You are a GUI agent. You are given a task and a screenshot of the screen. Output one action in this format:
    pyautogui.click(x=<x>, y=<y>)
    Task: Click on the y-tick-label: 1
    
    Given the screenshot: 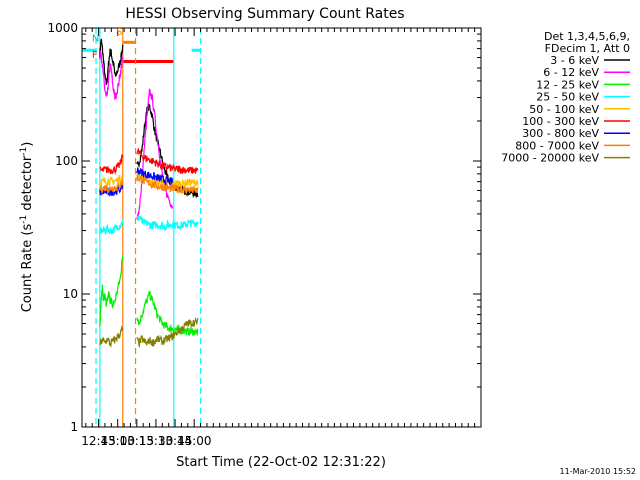 What is the action you would take?
    pyautogui.click(x=74, y=427)
    